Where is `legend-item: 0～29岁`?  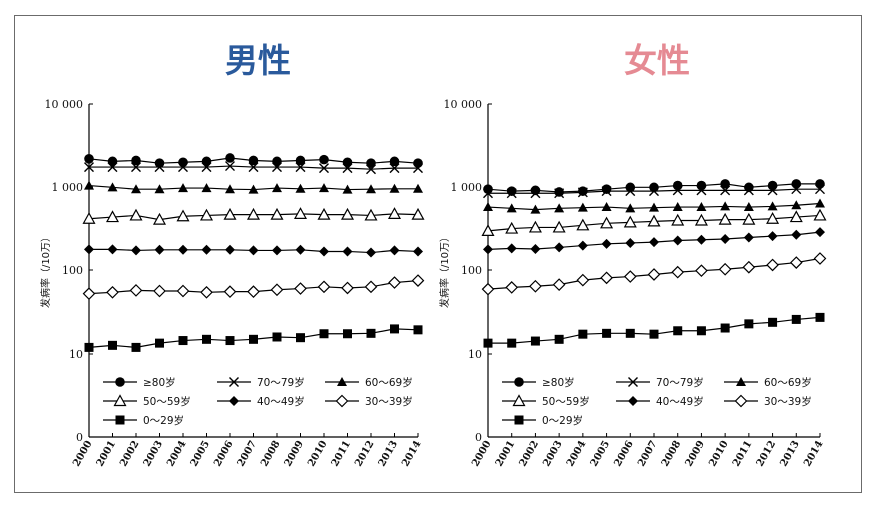 legend-item: 0～29岁 is located at coordinates (143, 420).